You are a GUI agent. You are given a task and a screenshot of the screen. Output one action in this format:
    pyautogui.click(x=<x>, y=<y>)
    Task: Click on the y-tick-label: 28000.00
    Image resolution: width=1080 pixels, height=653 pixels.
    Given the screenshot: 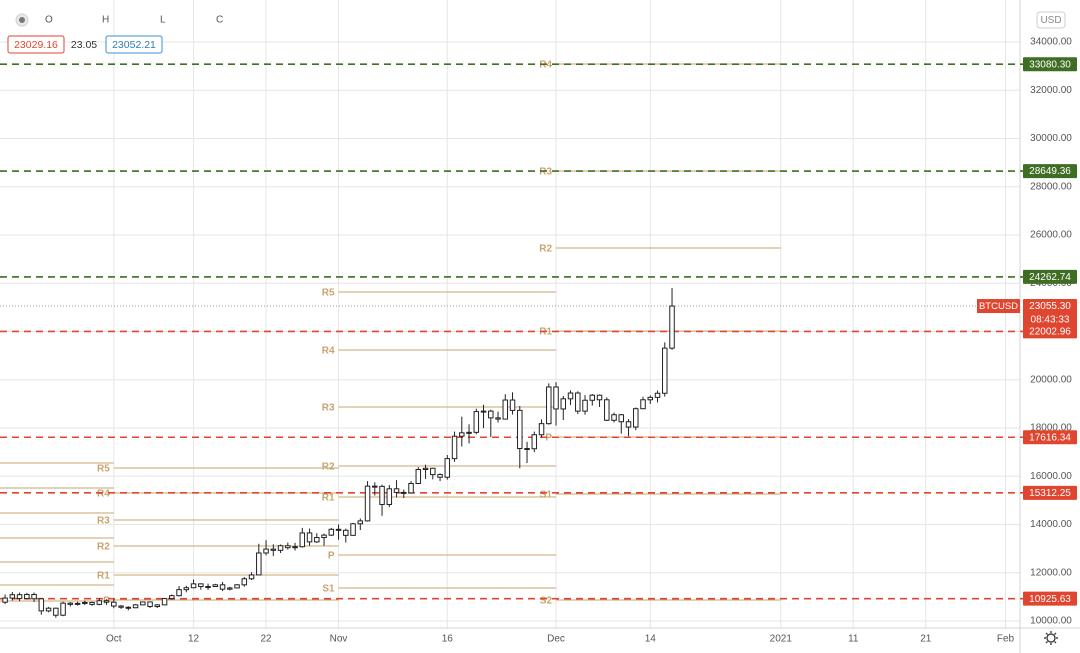 What is the action you would take?
    pyautogui.click(x=1051, y=186)
    